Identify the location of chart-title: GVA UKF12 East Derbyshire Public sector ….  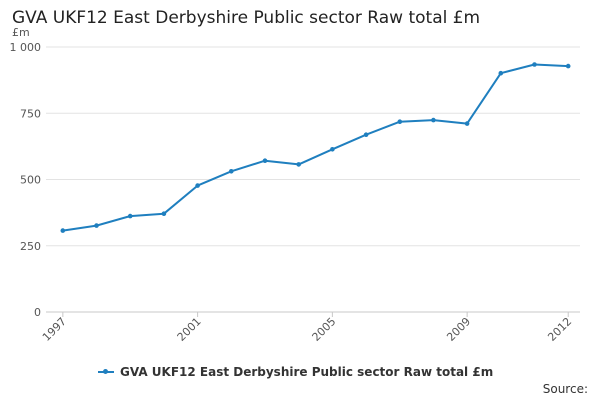
(246, 18).